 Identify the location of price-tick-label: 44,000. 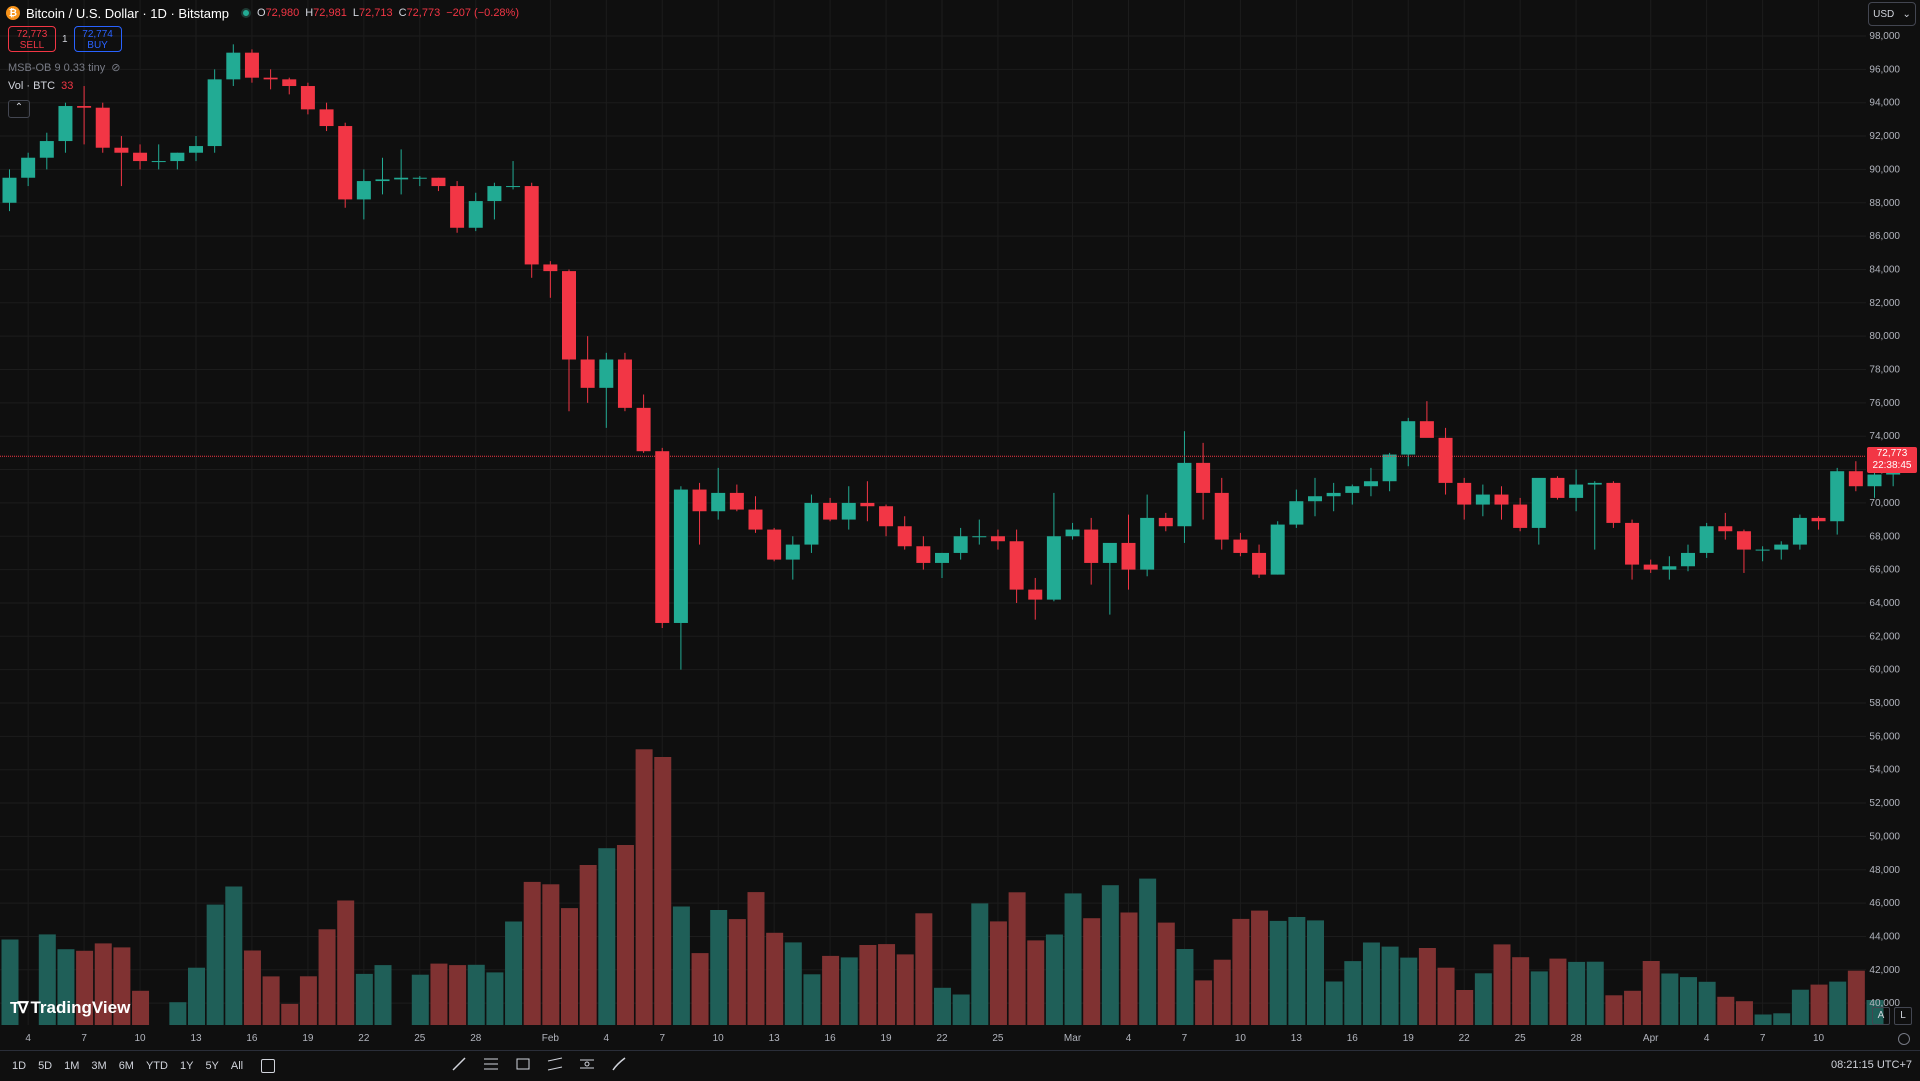
(1884, 936).